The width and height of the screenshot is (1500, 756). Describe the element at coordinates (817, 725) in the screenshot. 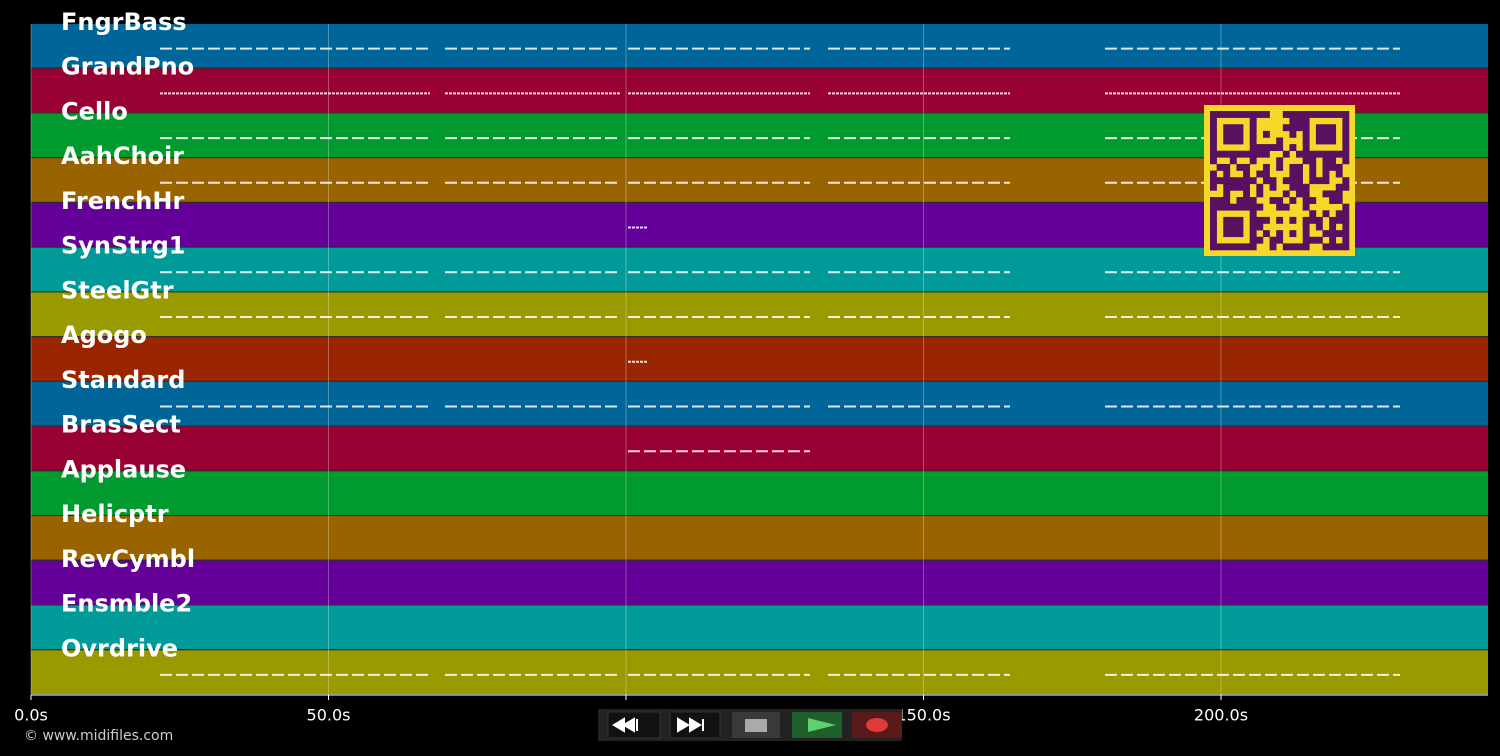

I see `play-button` at that location.